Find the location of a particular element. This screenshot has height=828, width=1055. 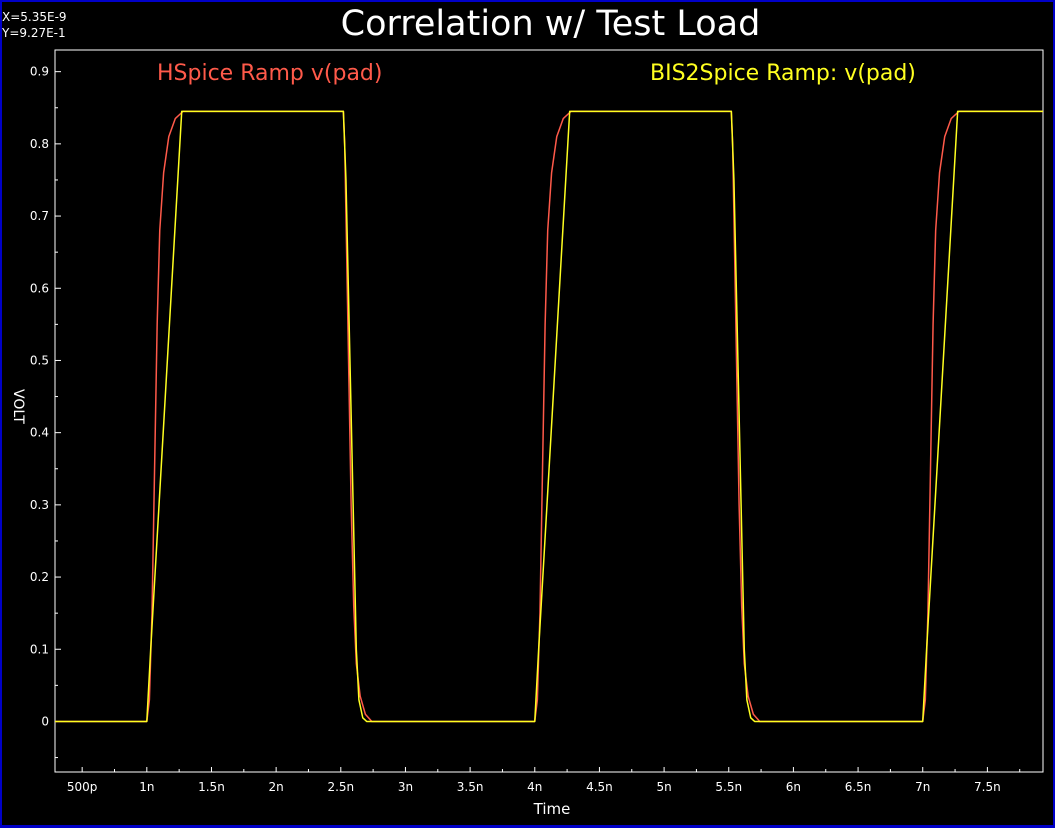

y-tick-label: 0.3 is located at coordinates (39, 505).